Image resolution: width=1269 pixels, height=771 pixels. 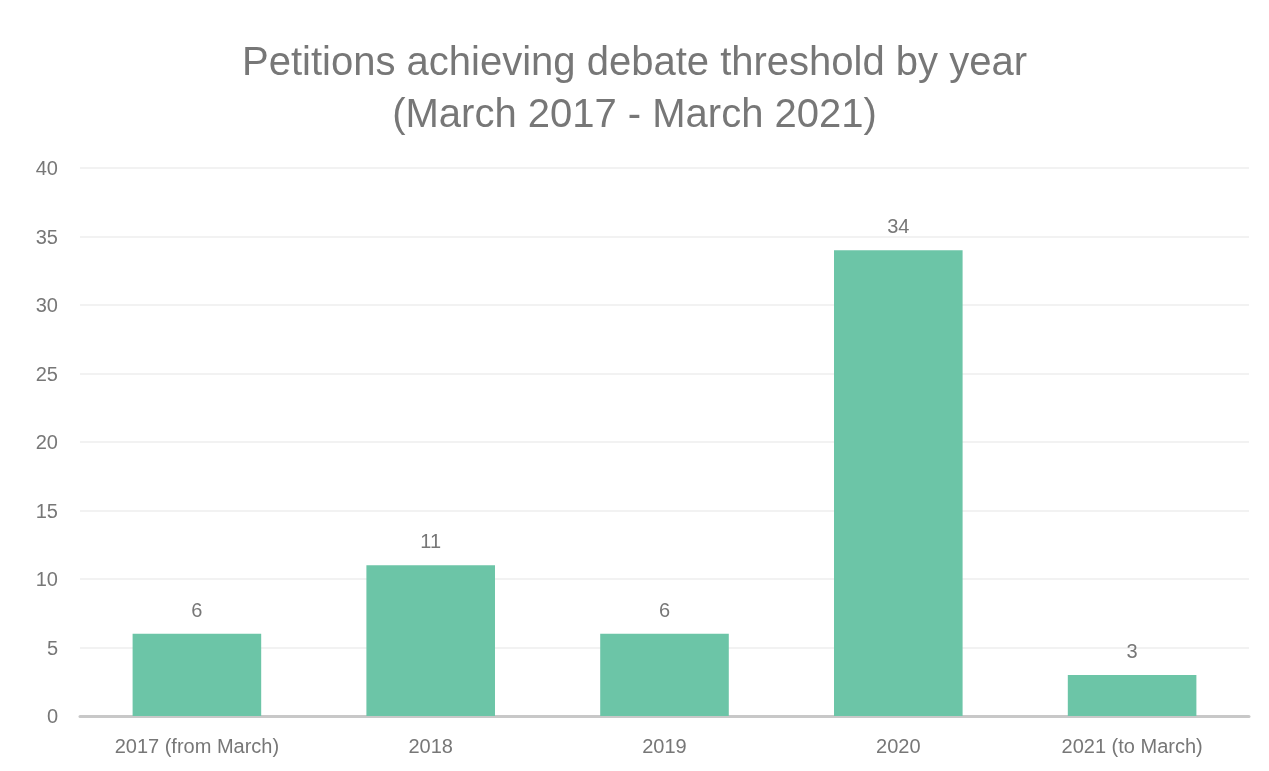 I want to click on data-label: 3, so click(x=1132, y=650).